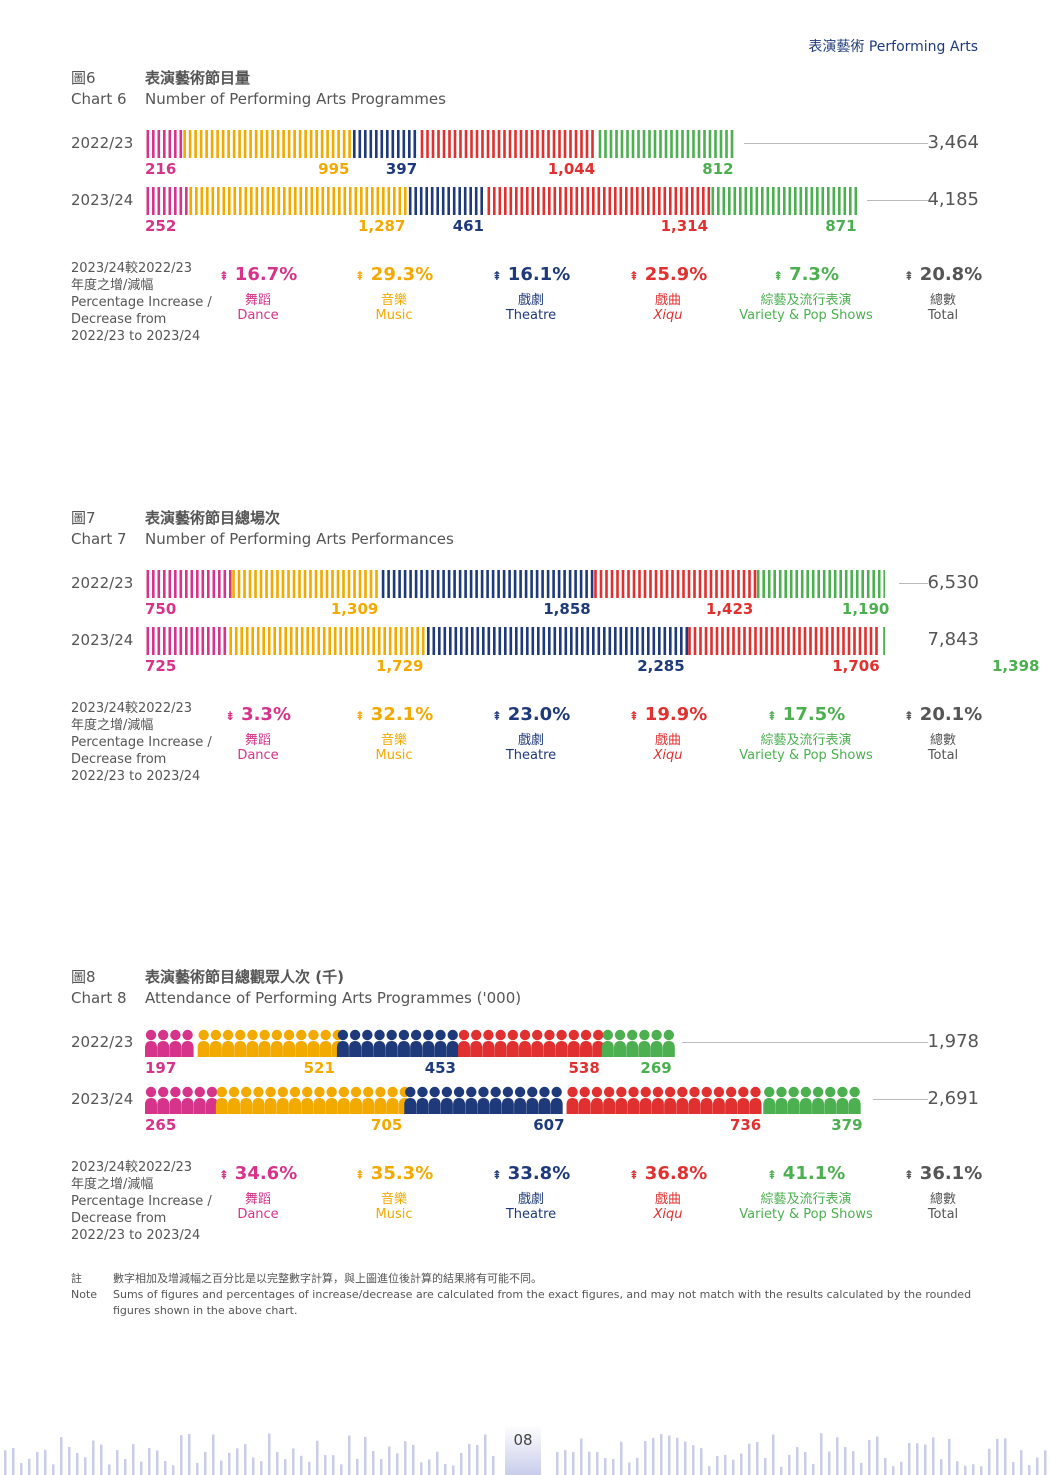 The image size is (1050, 1475). I want to click on pct-item-theatre: ⇞ 16.1% 戲劇 Theatre, so click(531, 293).